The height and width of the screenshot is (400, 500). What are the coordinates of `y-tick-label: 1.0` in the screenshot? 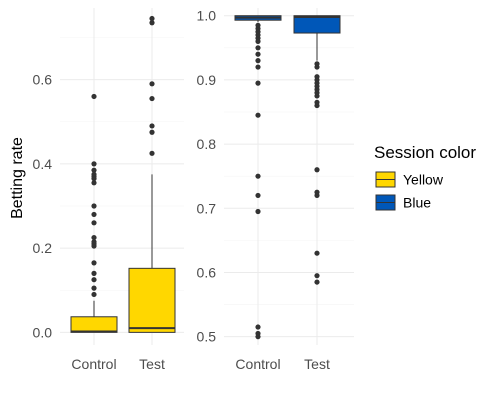 It's located at (207, 16).